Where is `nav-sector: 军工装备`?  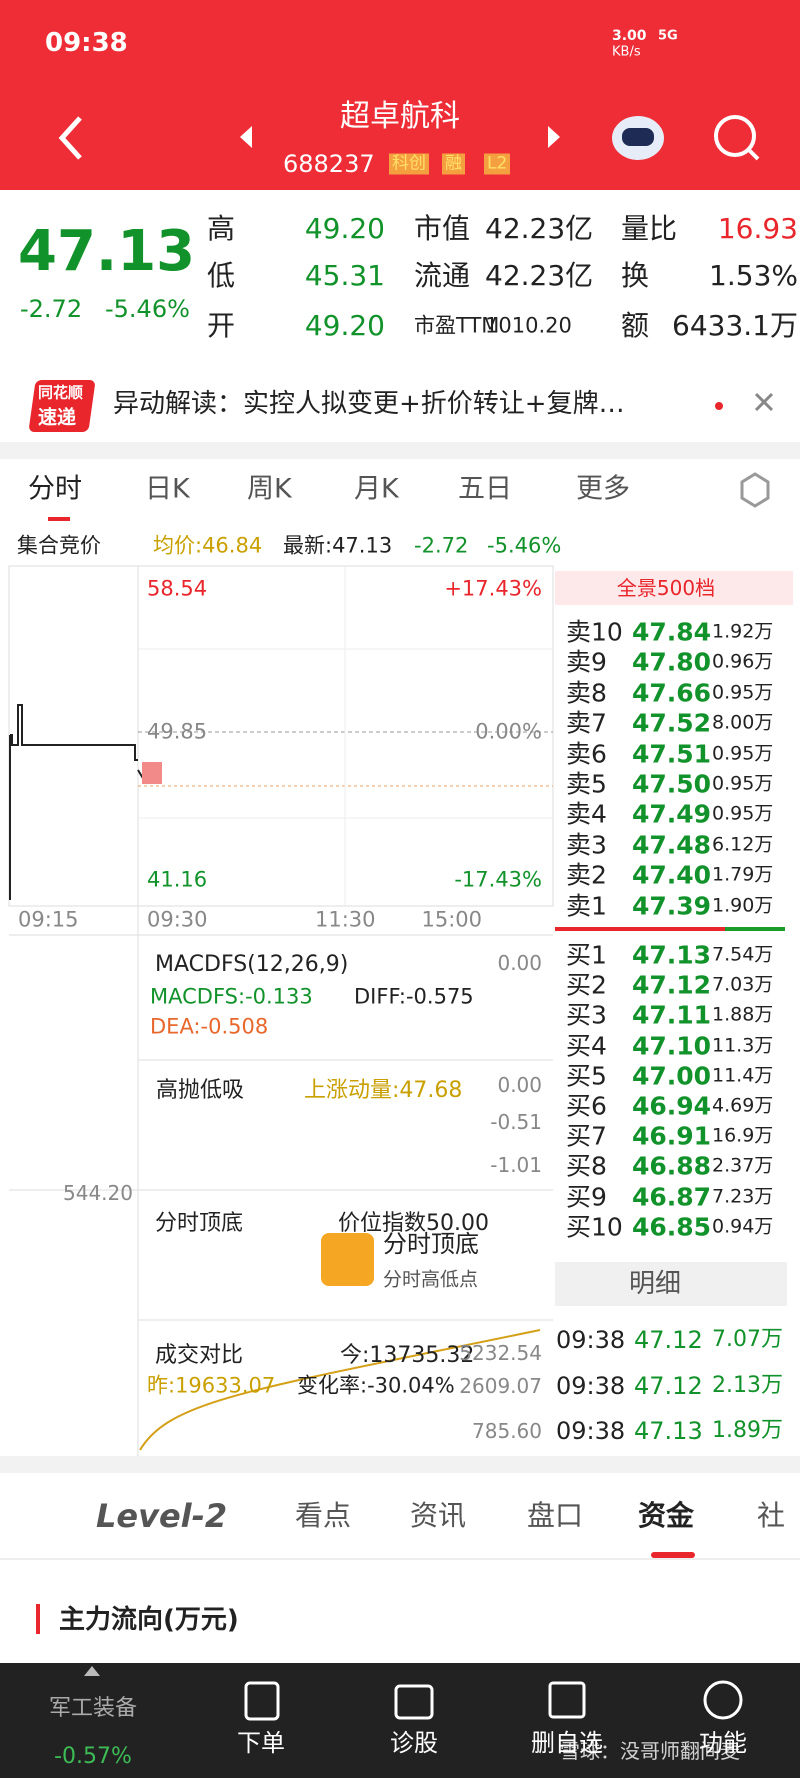
nav-sector: 军工装备 is located at coordinates (93, 1708).